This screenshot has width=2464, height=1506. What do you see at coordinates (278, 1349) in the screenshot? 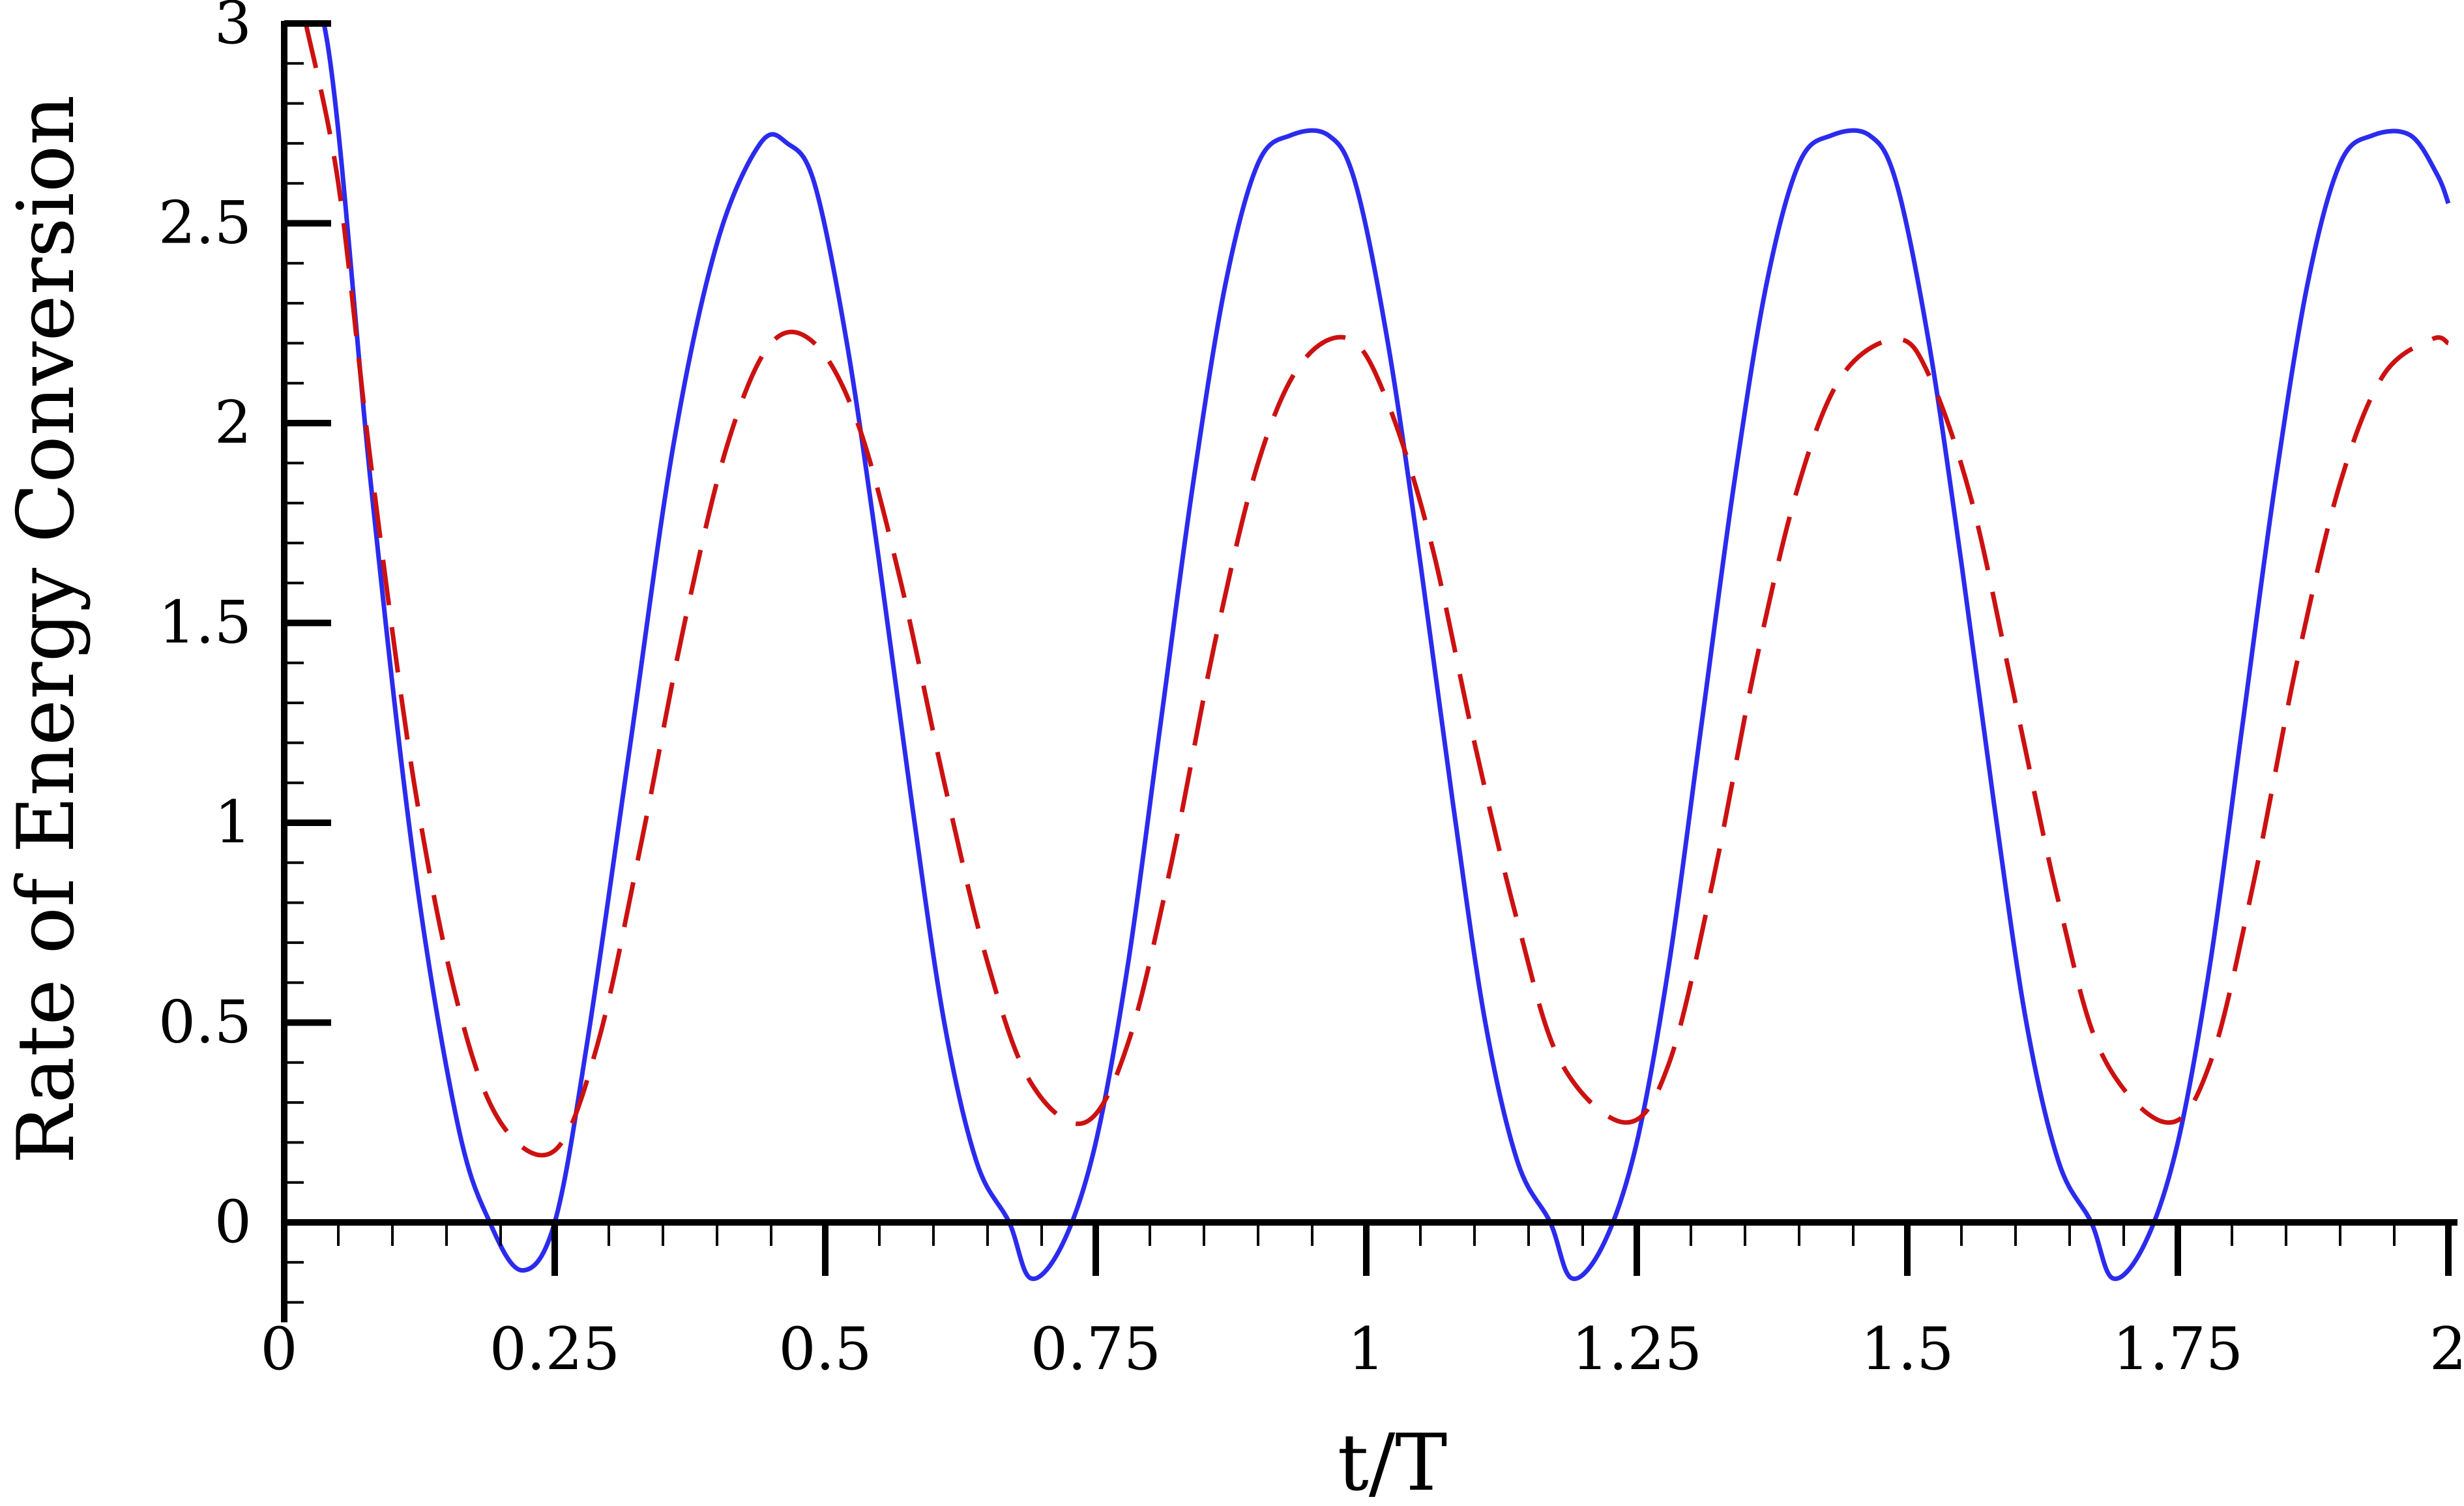
I see `x-tick-label: 0` at bounding box center [278, 1349].